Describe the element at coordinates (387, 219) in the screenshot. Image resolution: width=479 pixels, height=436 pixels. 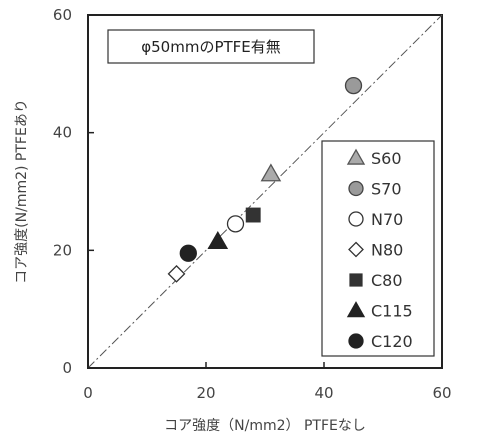
I see `legend-label: N70` at that location.